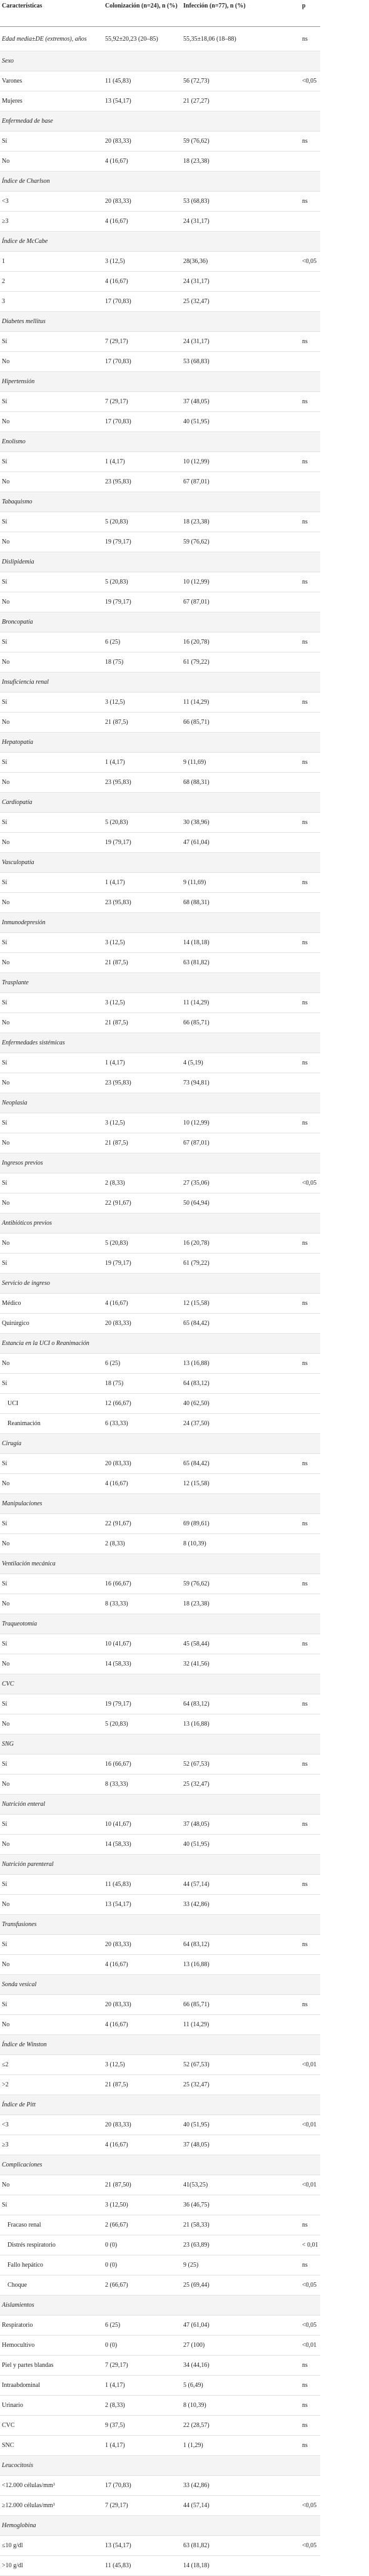 The width and height of the screenshot is (369, 2576). What do you see at coordinates (160, 582) in the screenshot?
I see `table-row: Sí 5 (20,83) 10 (12,99) ns` at bounding box center [160, 582].